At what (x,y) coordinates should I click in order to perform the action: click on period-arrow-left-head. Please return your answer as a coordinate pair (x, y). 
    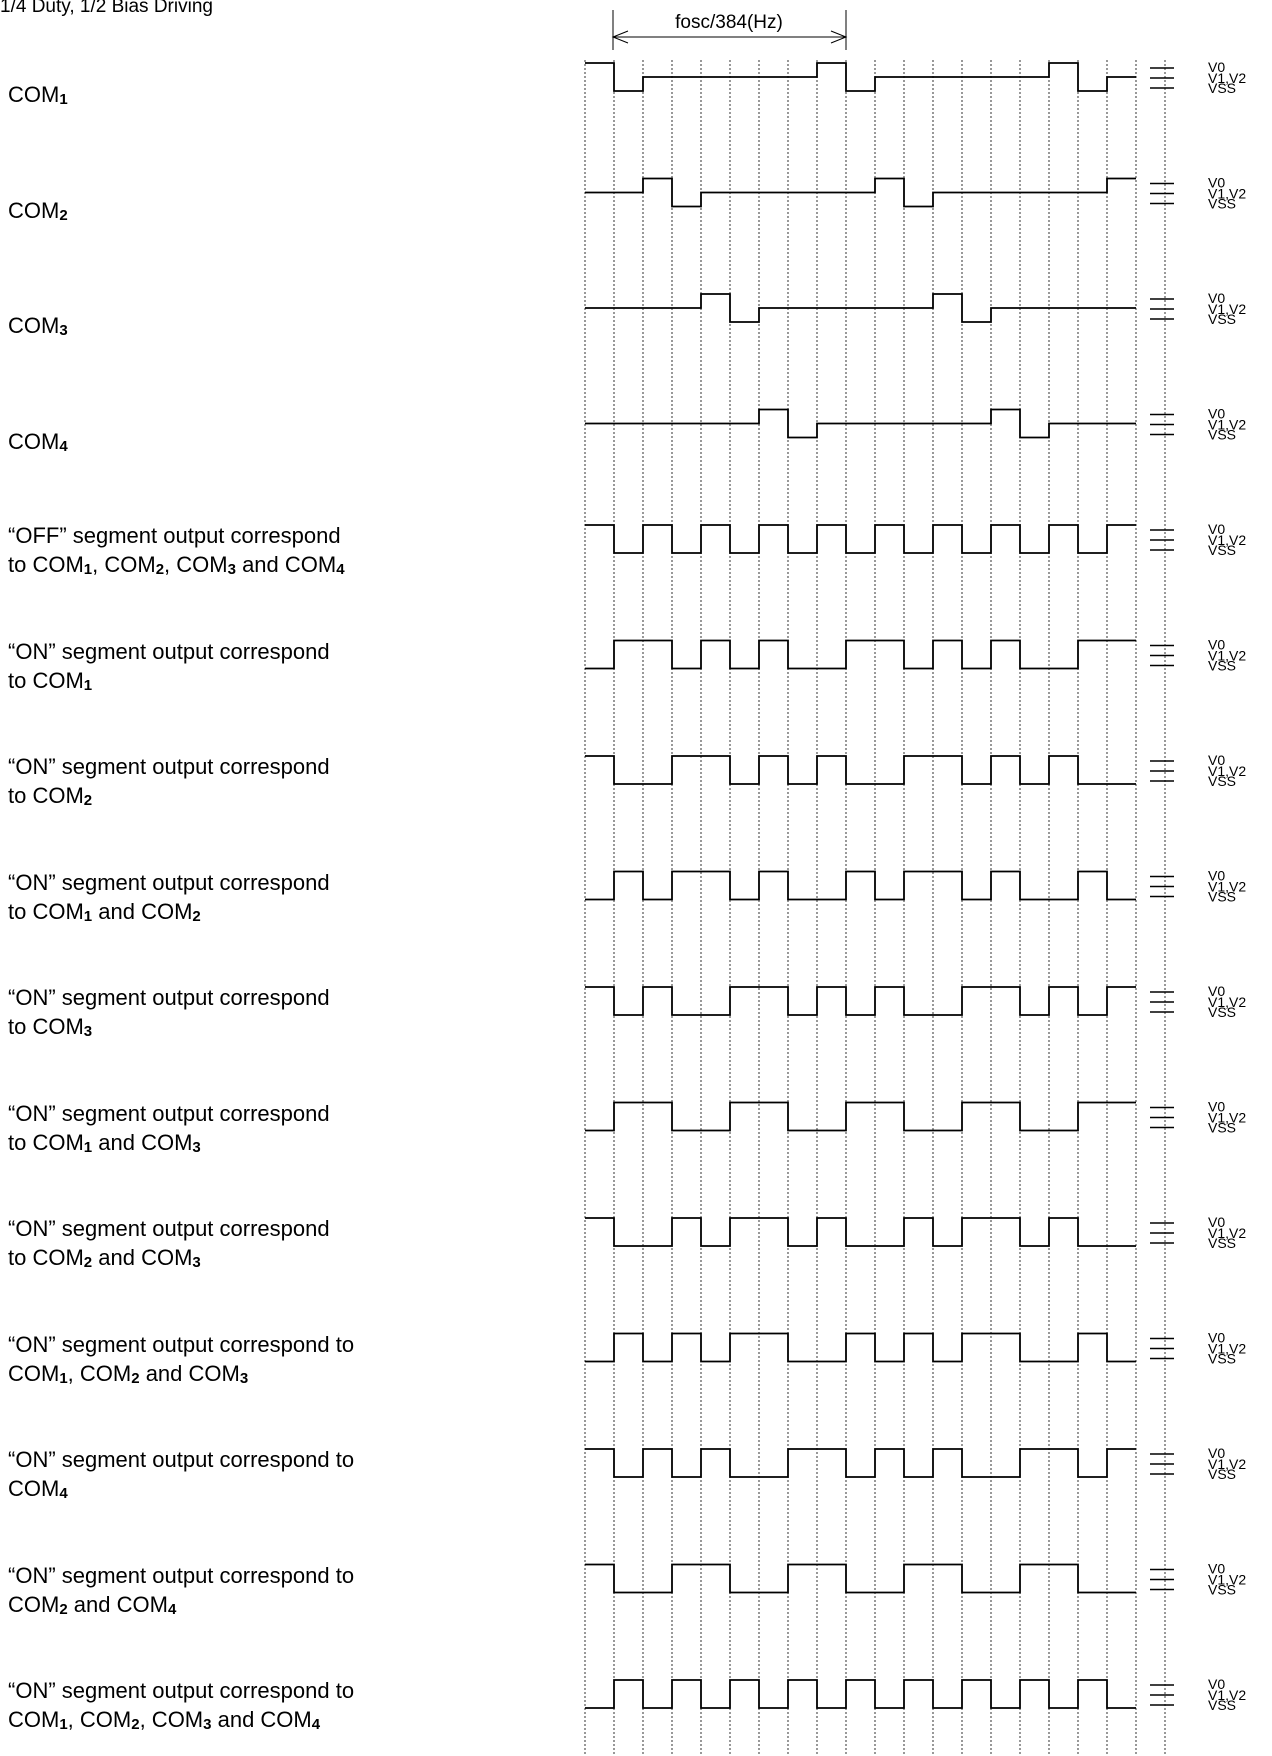
    Looking at the image, I should click on (620, 37).